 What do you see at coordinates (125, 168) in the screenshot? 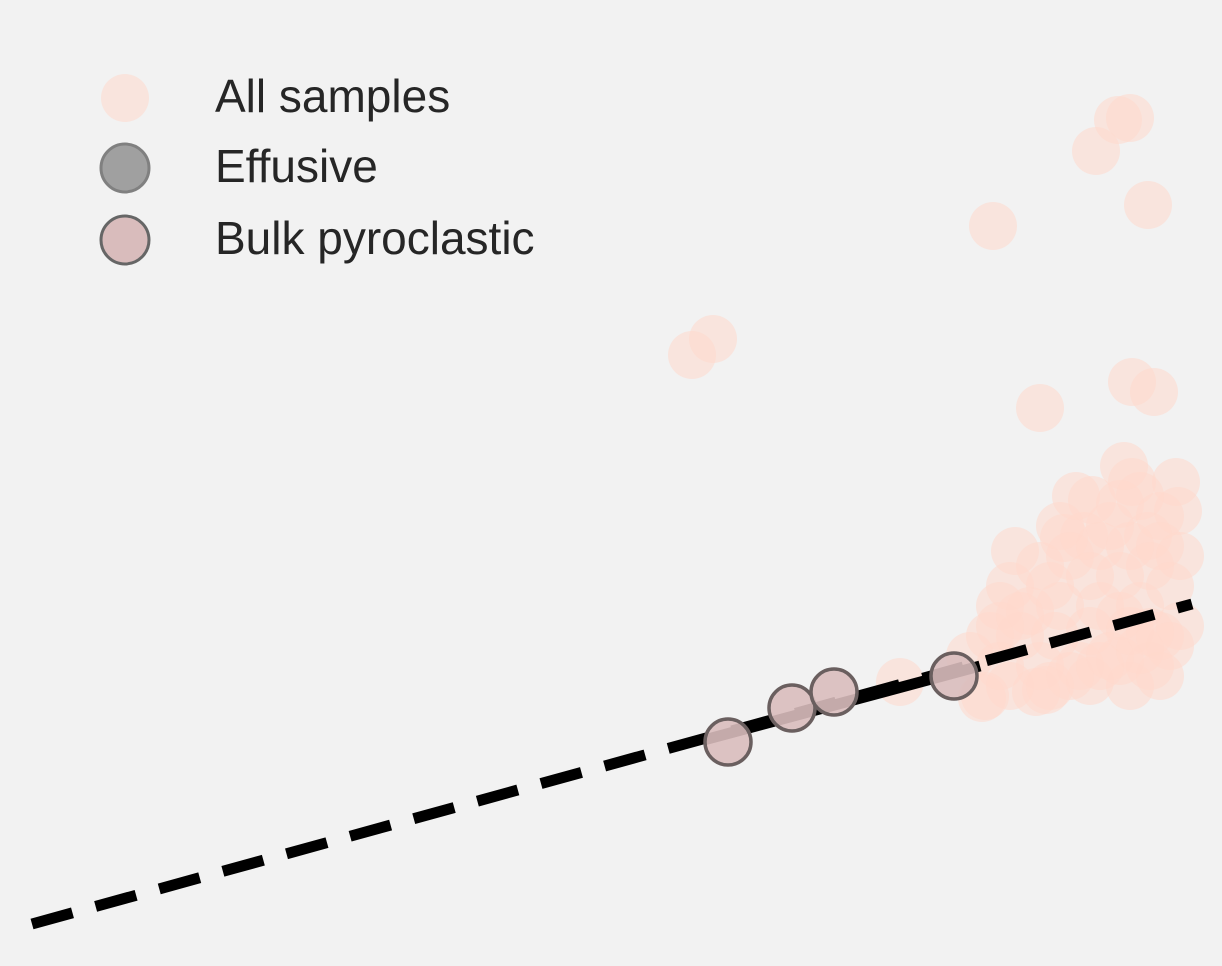
I see `legend-marker-effusive` at bounding box center [125, 168].